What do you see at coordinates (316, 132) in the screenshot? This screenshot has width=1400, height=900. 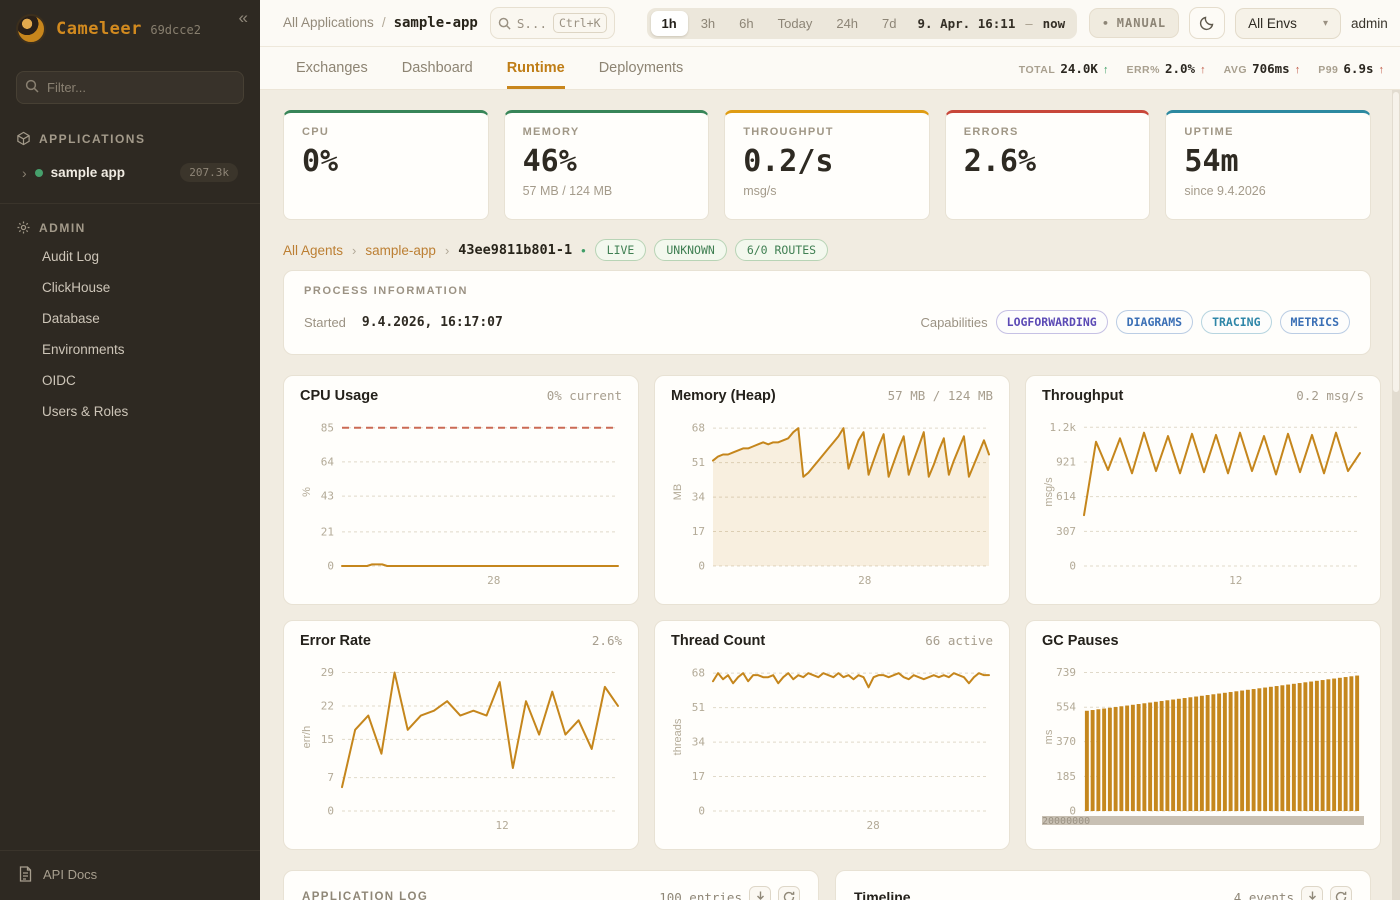 I see `metric-label: CPU` at bounding box center [316, 132].